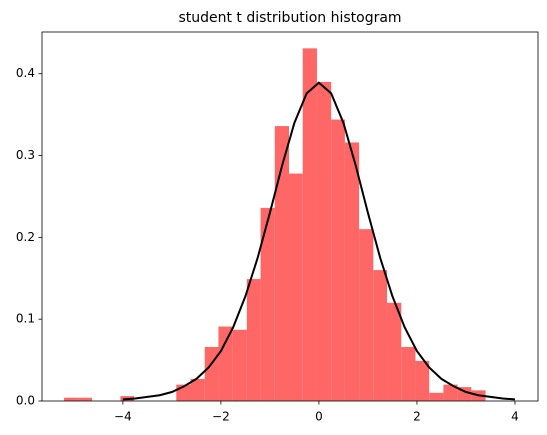 Image resolution: width=547 pixels, height=435 pixels. What do you see at coordinates (25, 155) in the screenshot?
I see `y-tick-label: 0.3` at bounding box center [25, 155].